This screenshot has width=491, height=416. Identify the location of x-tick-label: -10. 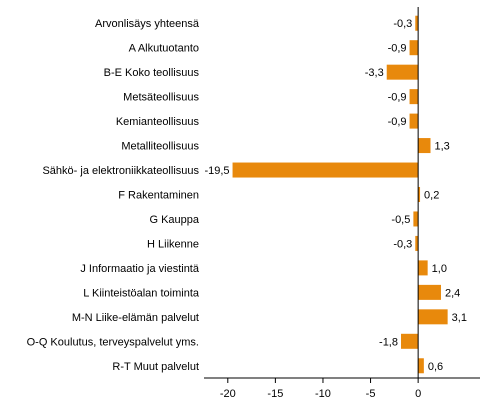
(323, 394).